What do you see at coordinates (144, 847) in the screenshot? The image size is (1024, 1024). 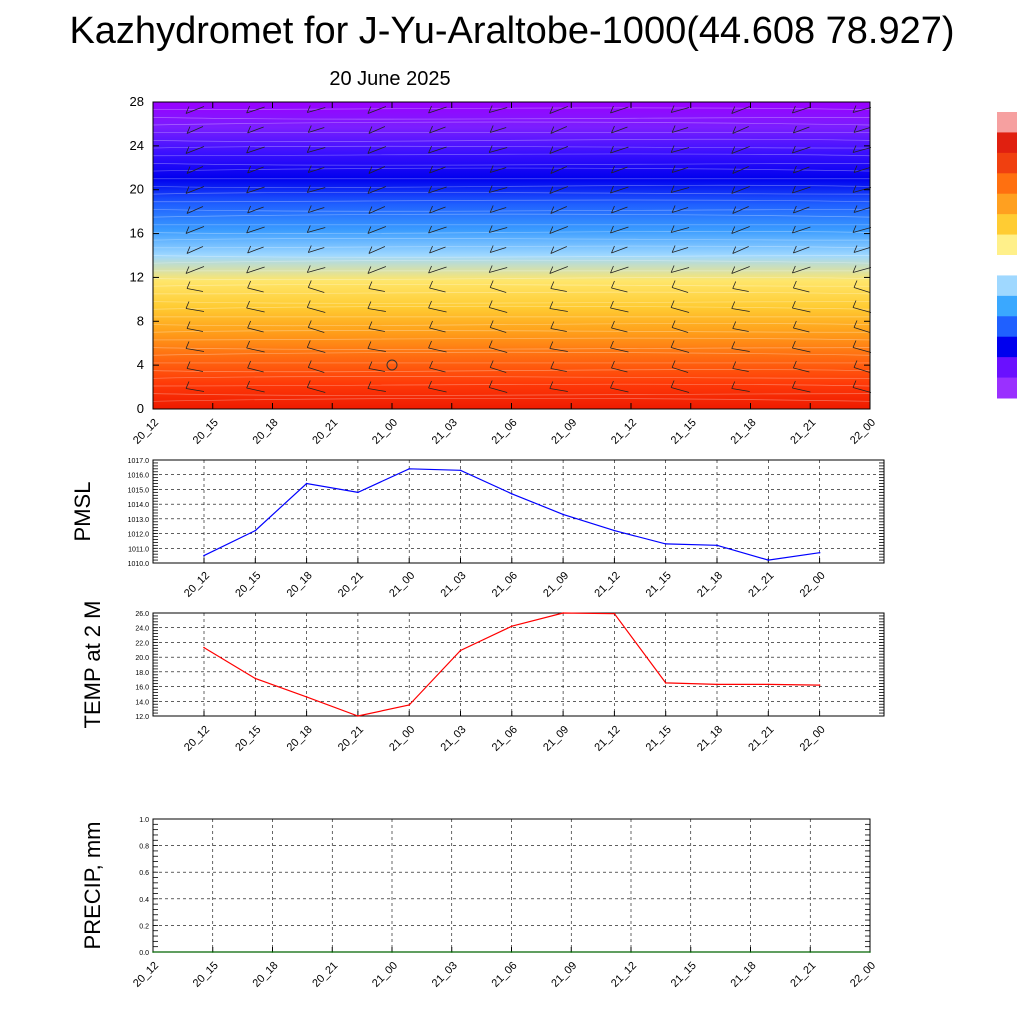 I see `precip-y-tick-label: 0.8` at bounding box center [144, 847].